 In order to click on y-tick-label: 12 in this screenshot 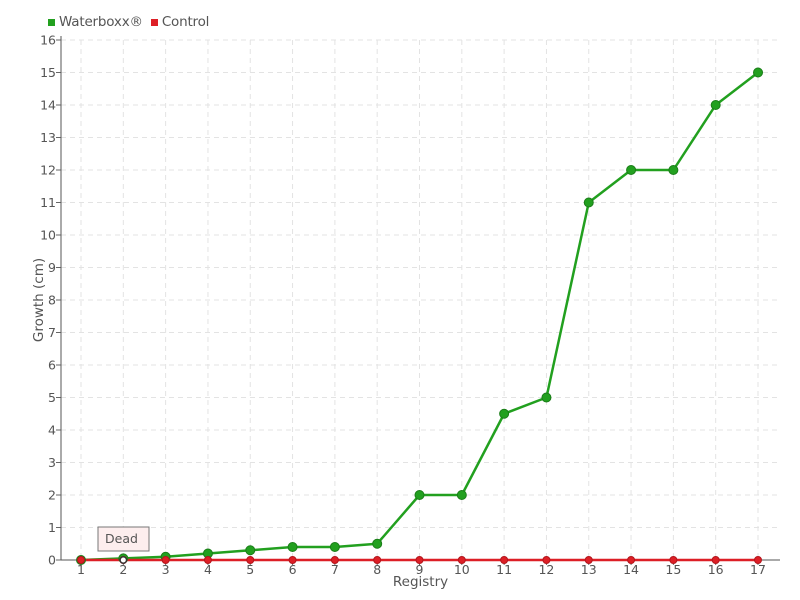, I will do `click(48, 170)`.